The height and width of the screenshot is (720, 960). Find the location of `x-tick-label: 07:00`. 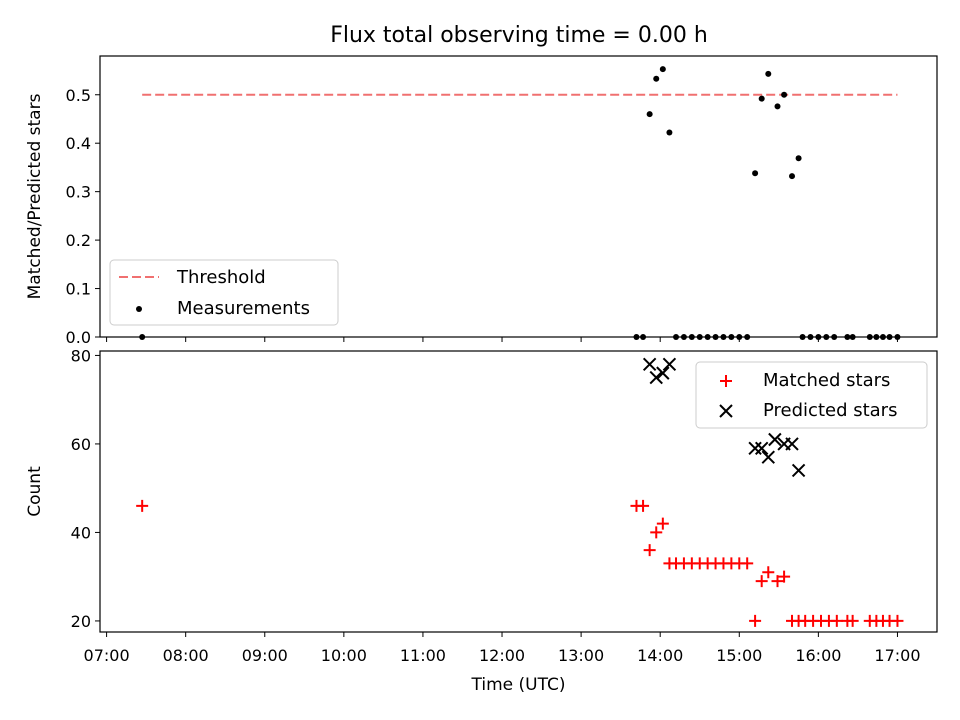

x-tick-label: 07:00 is located at coordinates (107, 655).